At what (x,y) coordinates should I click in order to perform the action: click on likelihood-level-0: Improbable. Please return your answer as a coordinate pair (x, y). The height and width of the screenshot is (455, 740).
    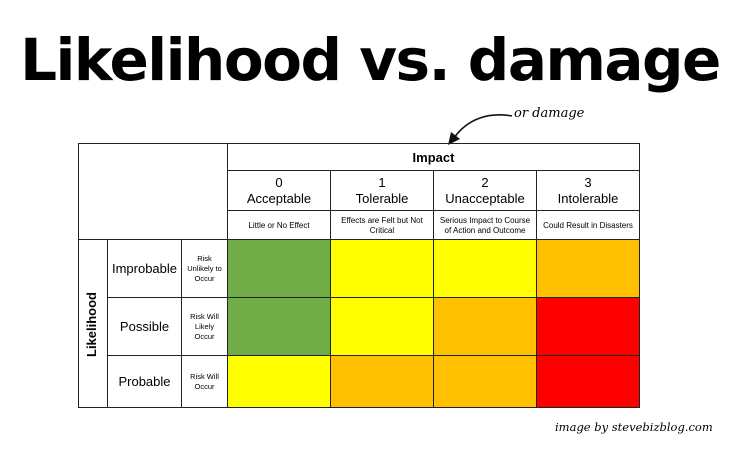
    Looking at the image, I should click on (144, 268).